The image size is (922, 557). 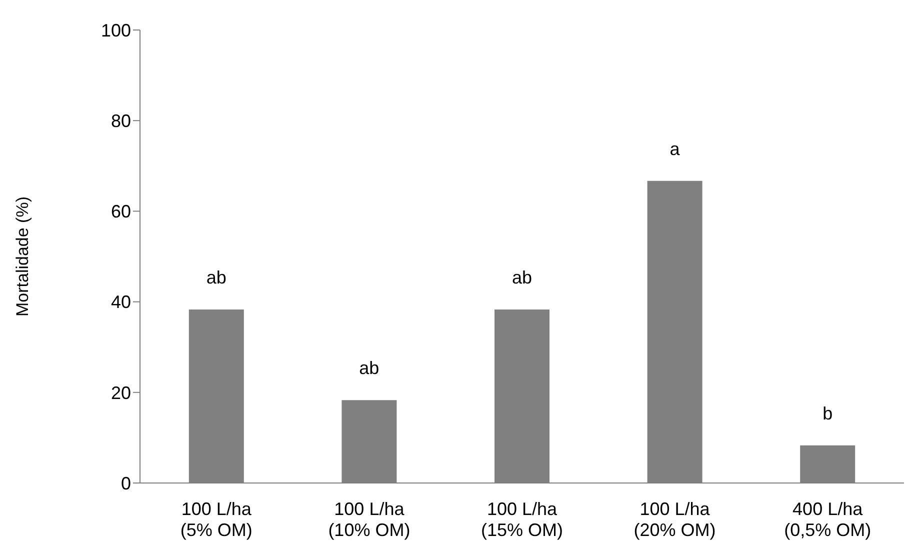 What do you see at coordinates (115, 30) in the screenshot?
I see `y-tick-label: 100` at bounding box center [115, 30].